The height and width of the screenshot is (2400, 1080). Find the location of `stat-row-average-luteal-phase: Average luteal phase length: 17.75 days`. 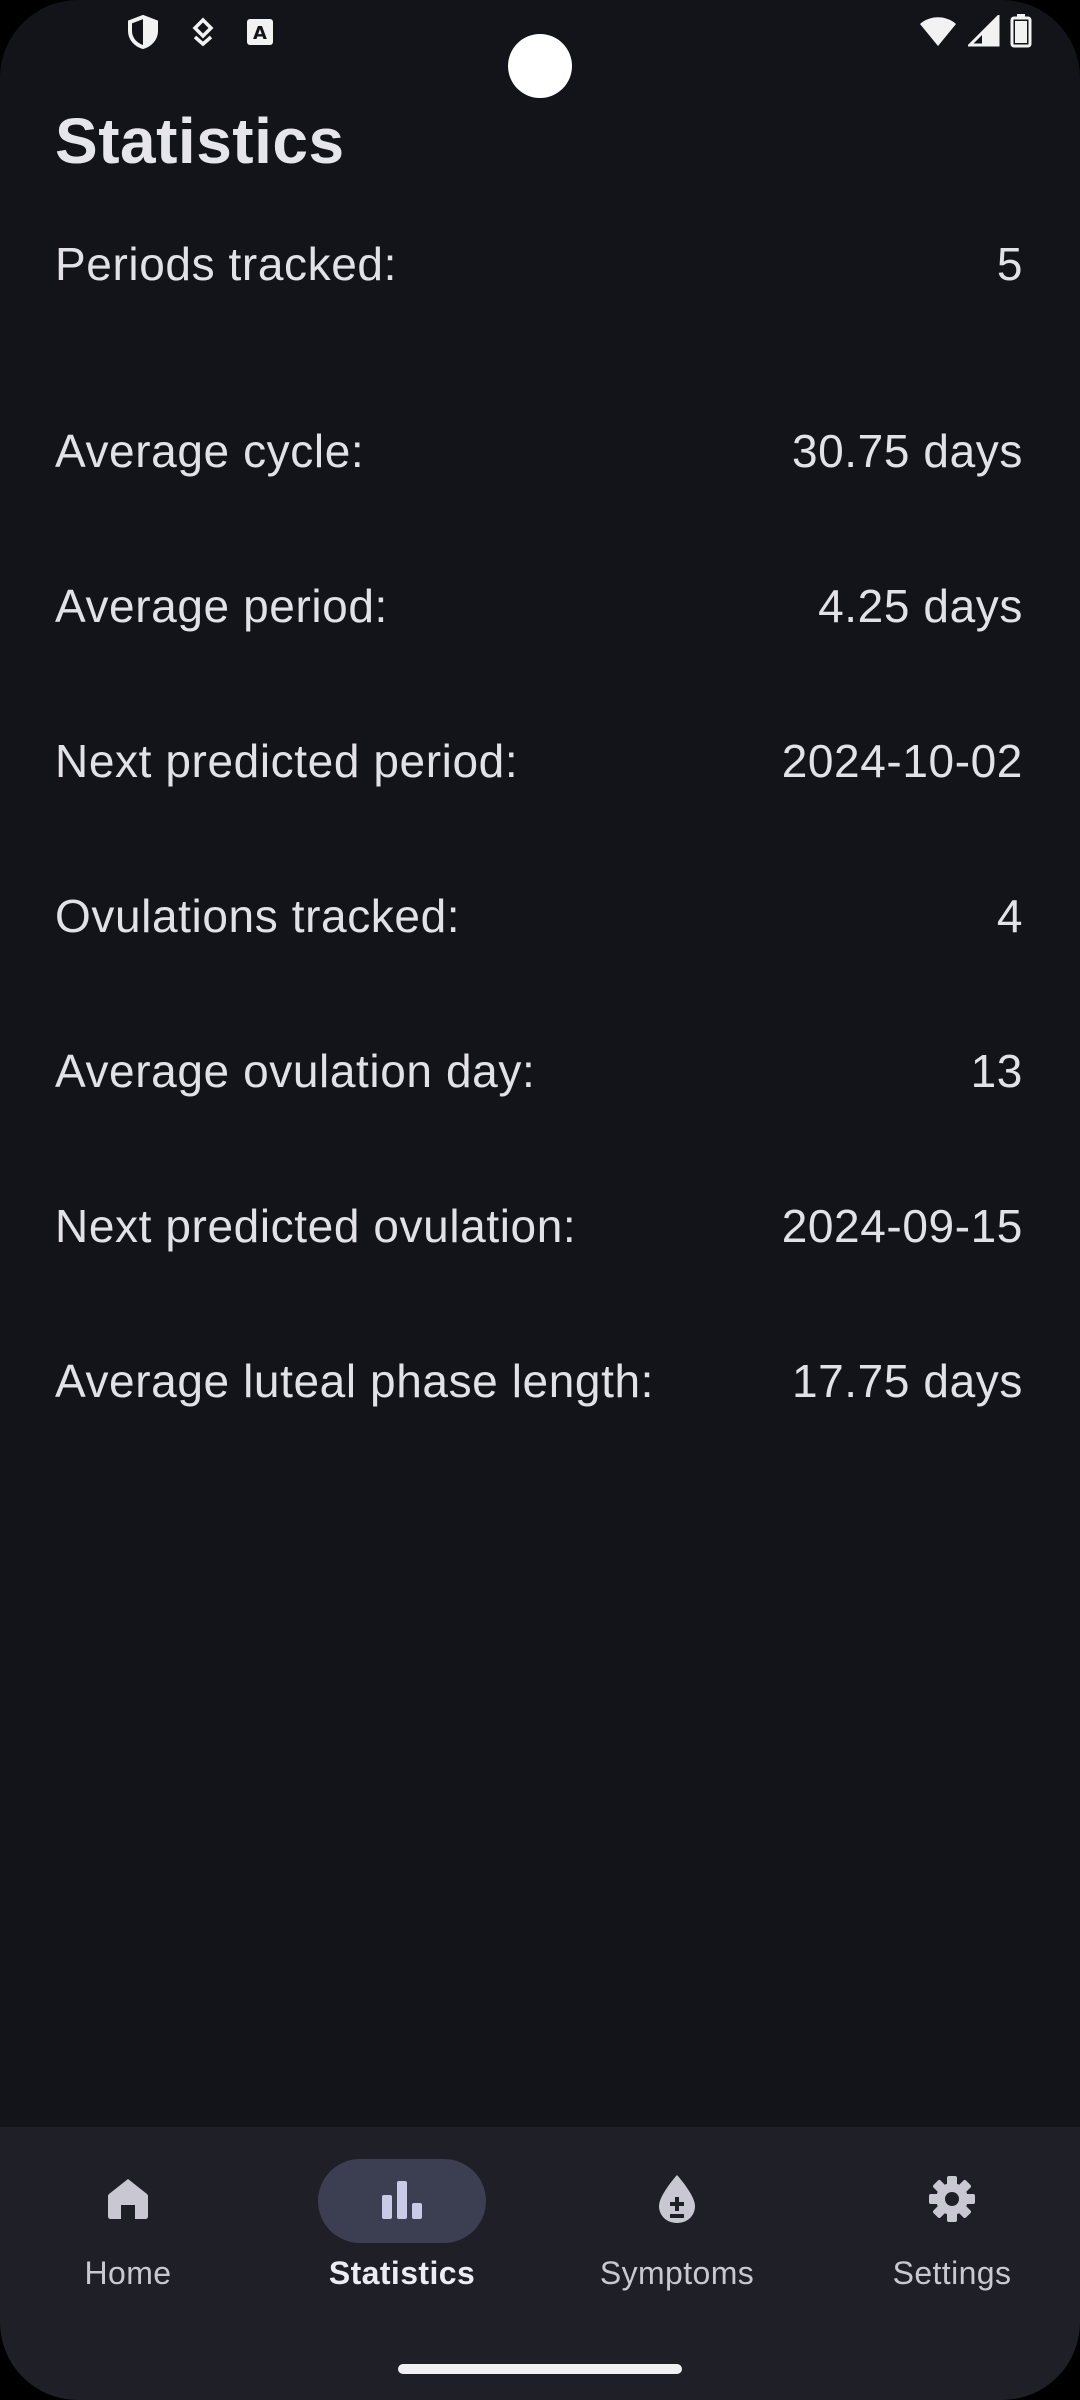

stat-row-average-luteal-phase: Average luteal phase length: 17.75 days is located at coordinates (539, 1380).